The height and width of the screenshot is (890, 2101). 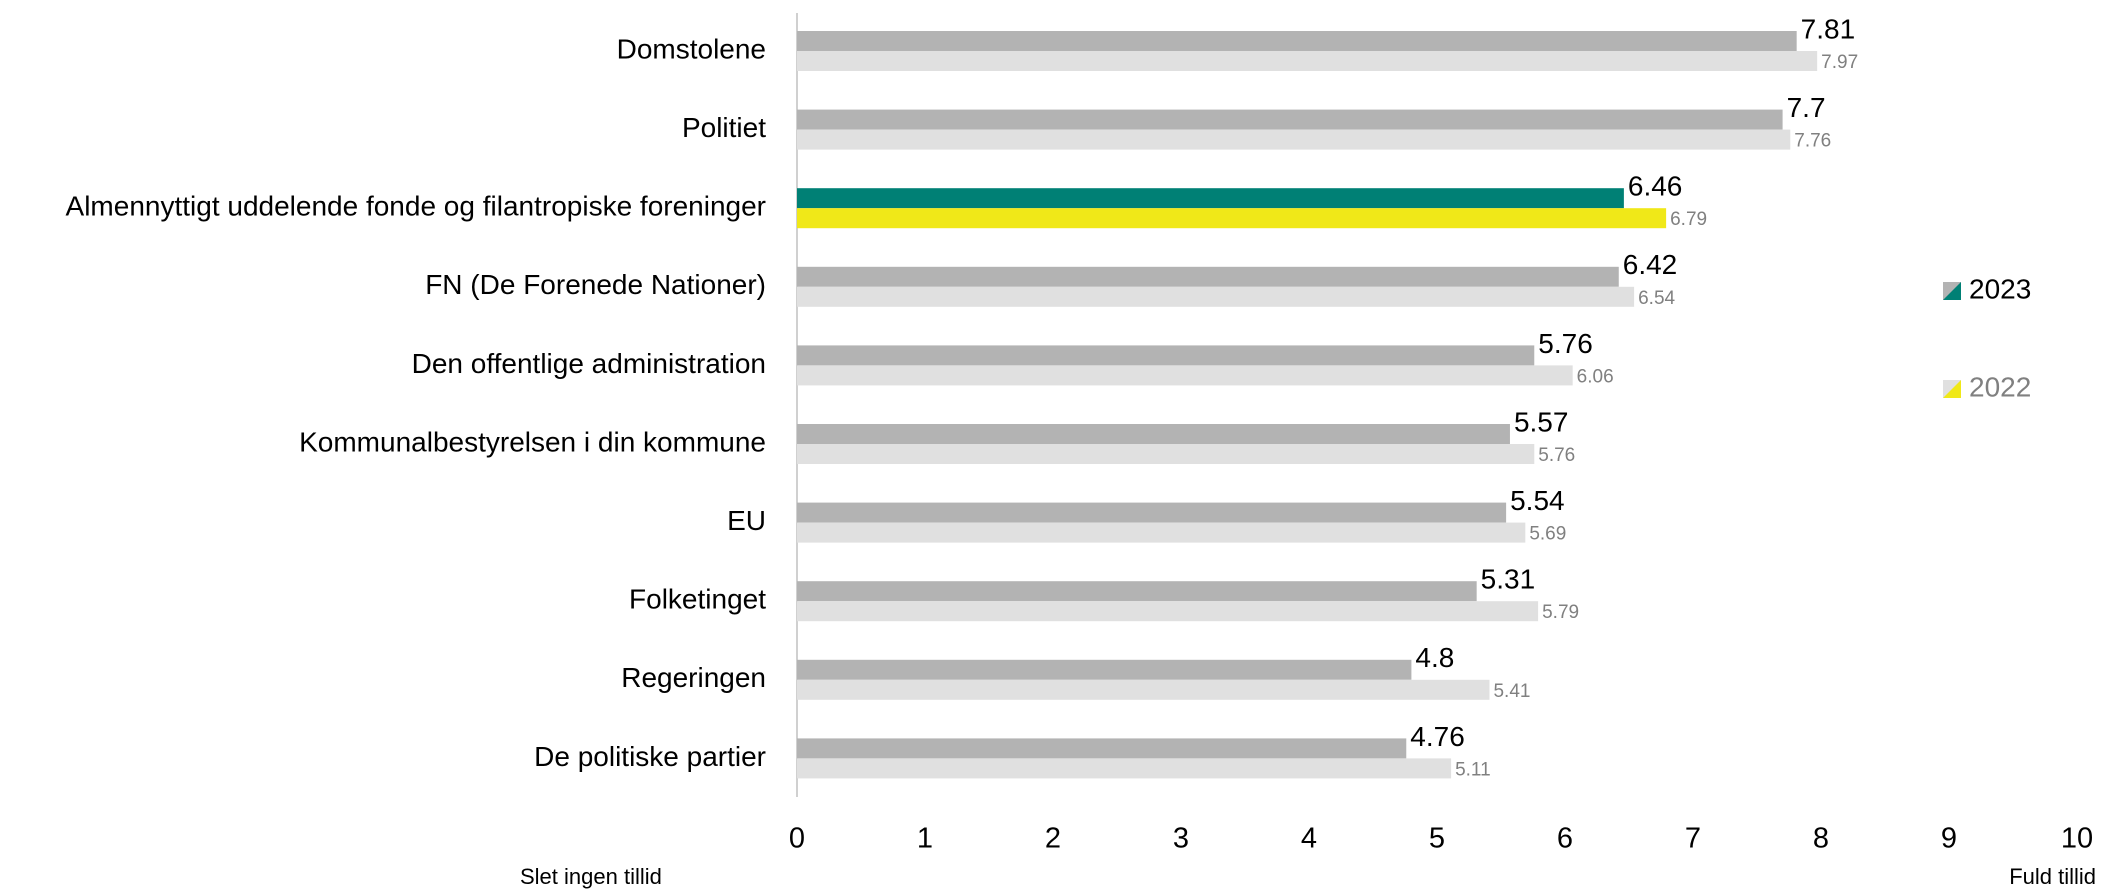 I want to click on data-label: 6.46, so click(x=1655, y=186).